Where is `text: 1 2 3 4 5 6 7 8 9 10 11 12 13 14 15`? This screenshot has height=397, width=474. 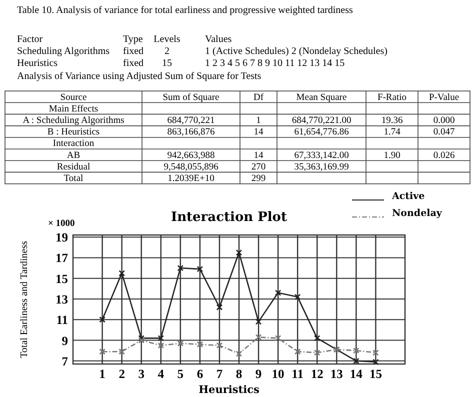
text: 1 2 3 4 5 6 7 8 9 10 11 12 13 14 15 is located at coordinates (275, 63).